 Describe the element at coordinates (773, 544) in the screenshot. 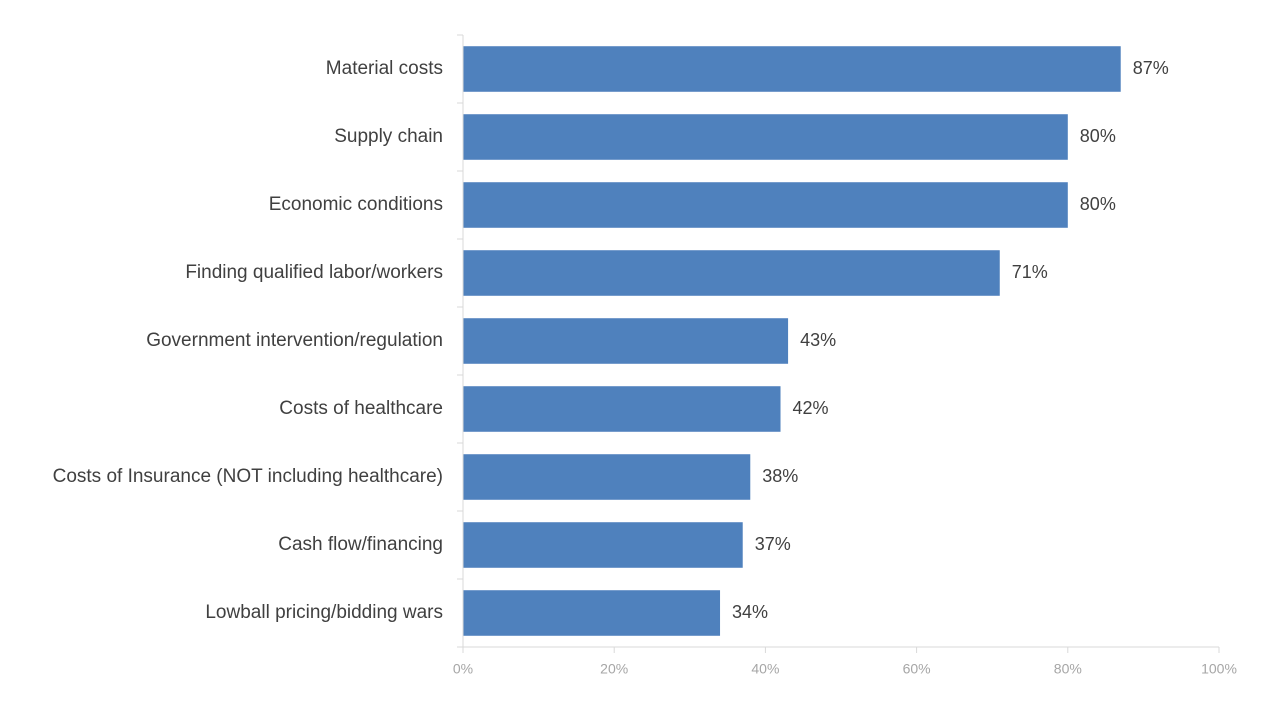

I see `data-label: 37%` at that location.